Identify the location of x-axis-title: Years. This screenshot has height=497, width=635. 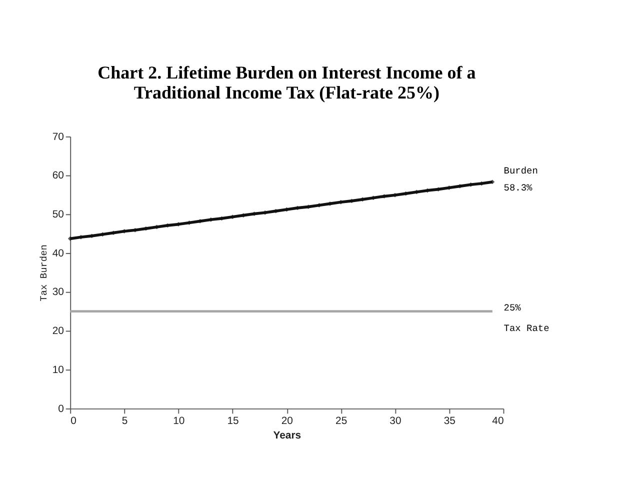
(287, 436).